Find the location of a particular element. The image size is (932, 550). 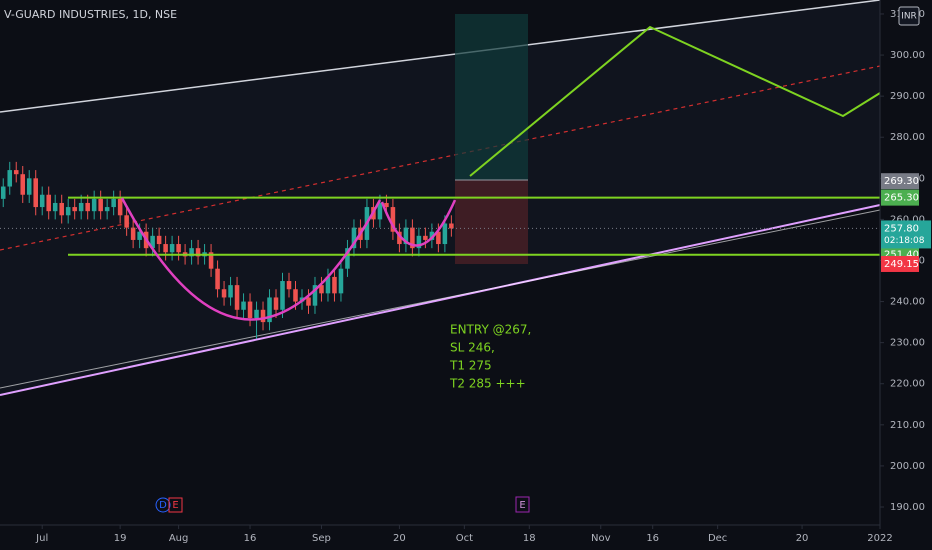

event-label: D is located at coordinates (163, 505).